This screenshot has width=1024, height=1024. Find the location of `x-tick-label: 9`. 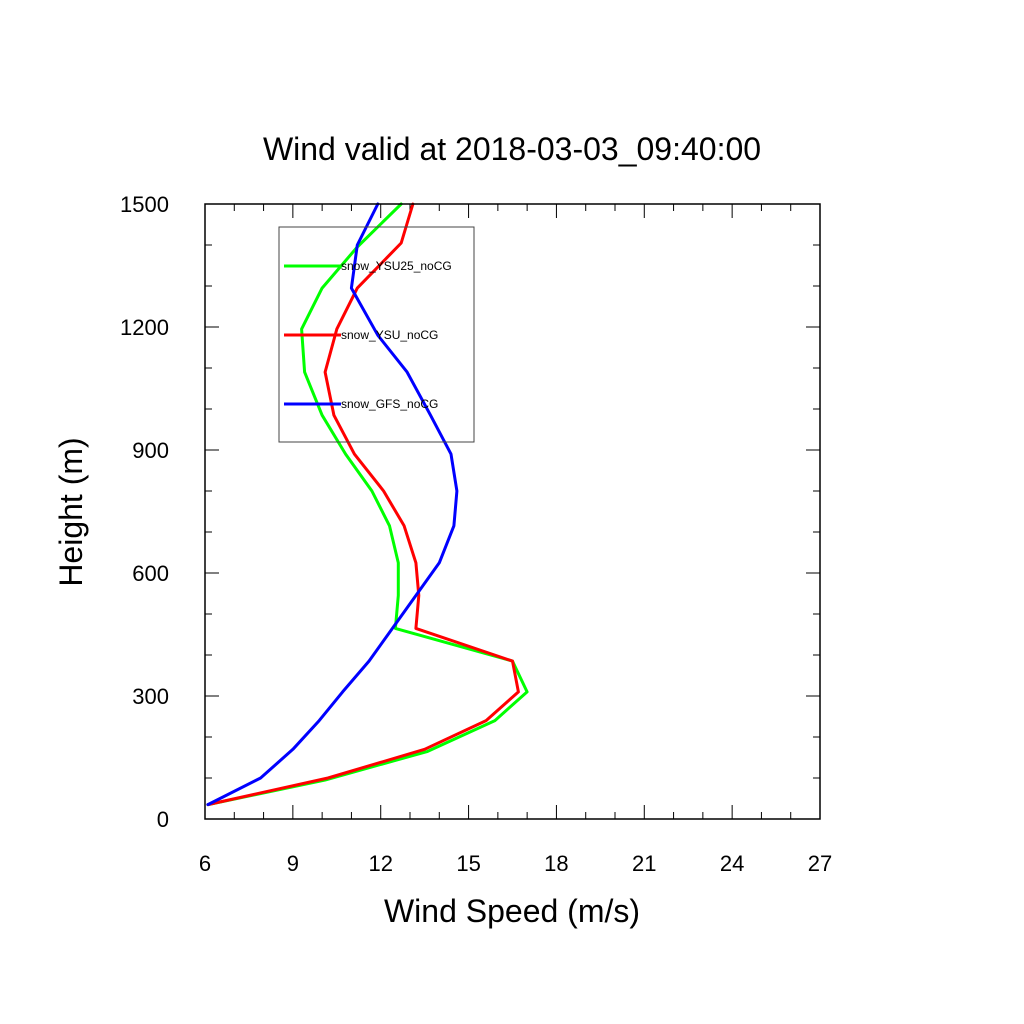

x-tick-label: 9 is located at coordinates (293, 863).